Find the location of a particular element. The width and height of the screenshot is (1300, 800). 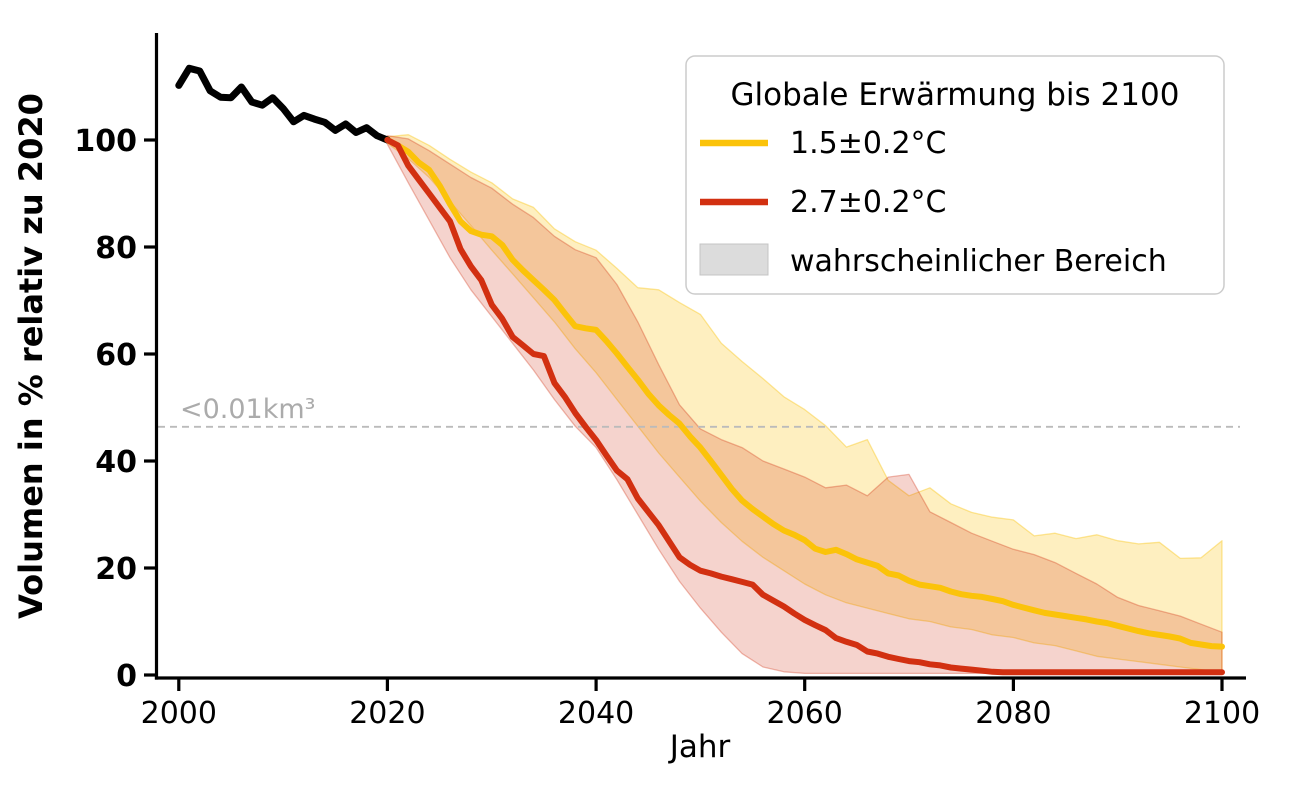

y-axis-ticks: 0 20 40 60 80 100 is located at coordinates (115, 409).